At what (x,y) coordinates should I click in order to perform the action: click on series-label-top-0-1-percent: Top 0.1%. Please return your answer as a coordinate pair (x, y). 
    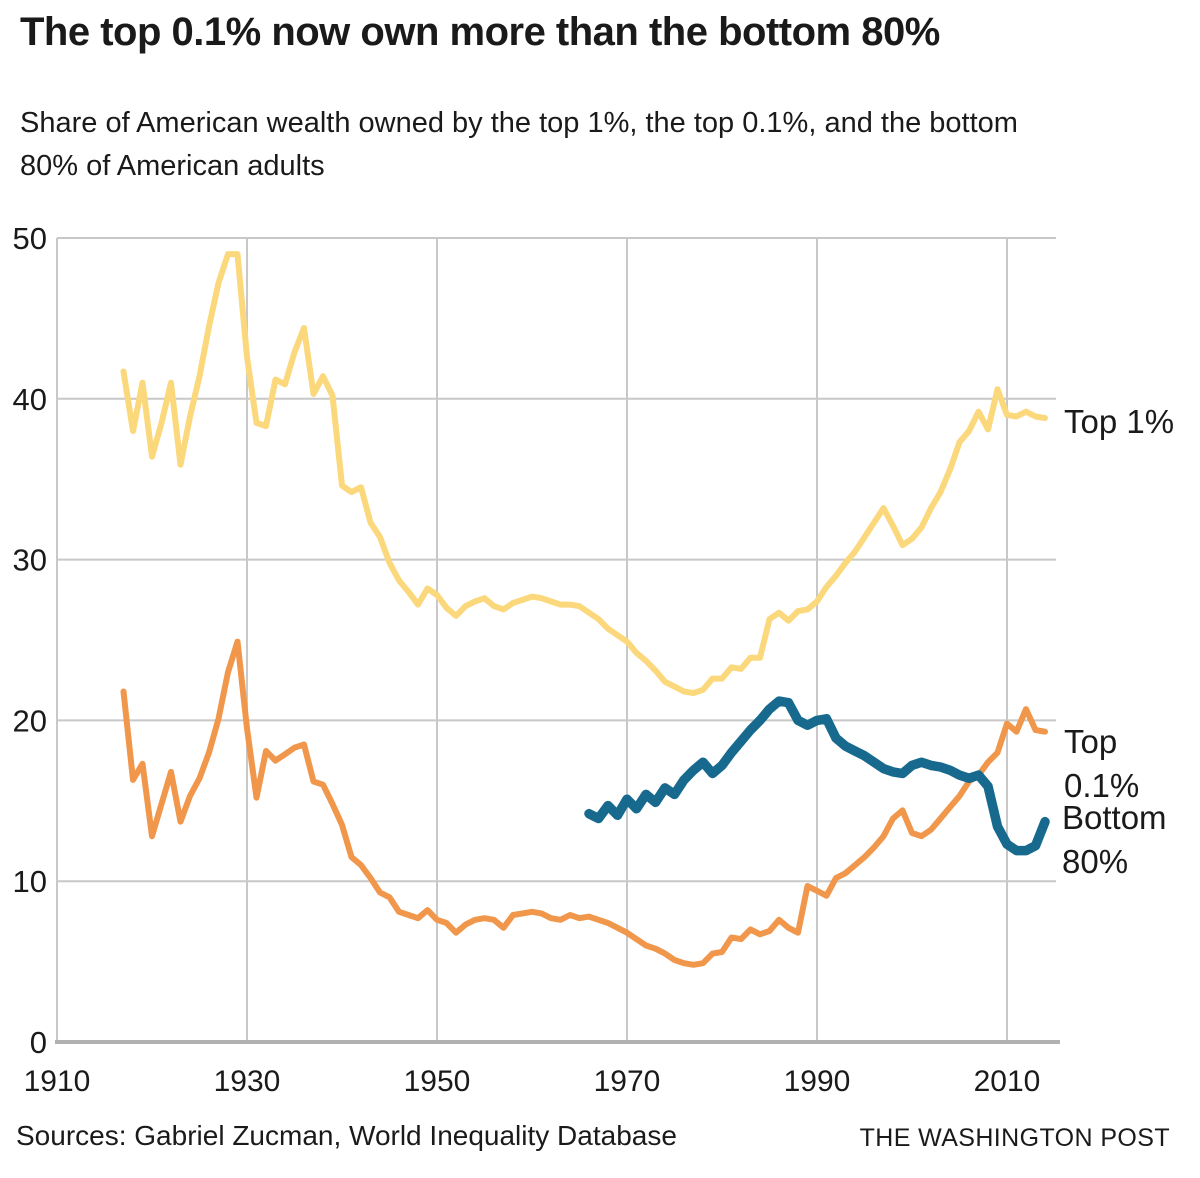
    Looking at the image, I should click on (1102, 763).